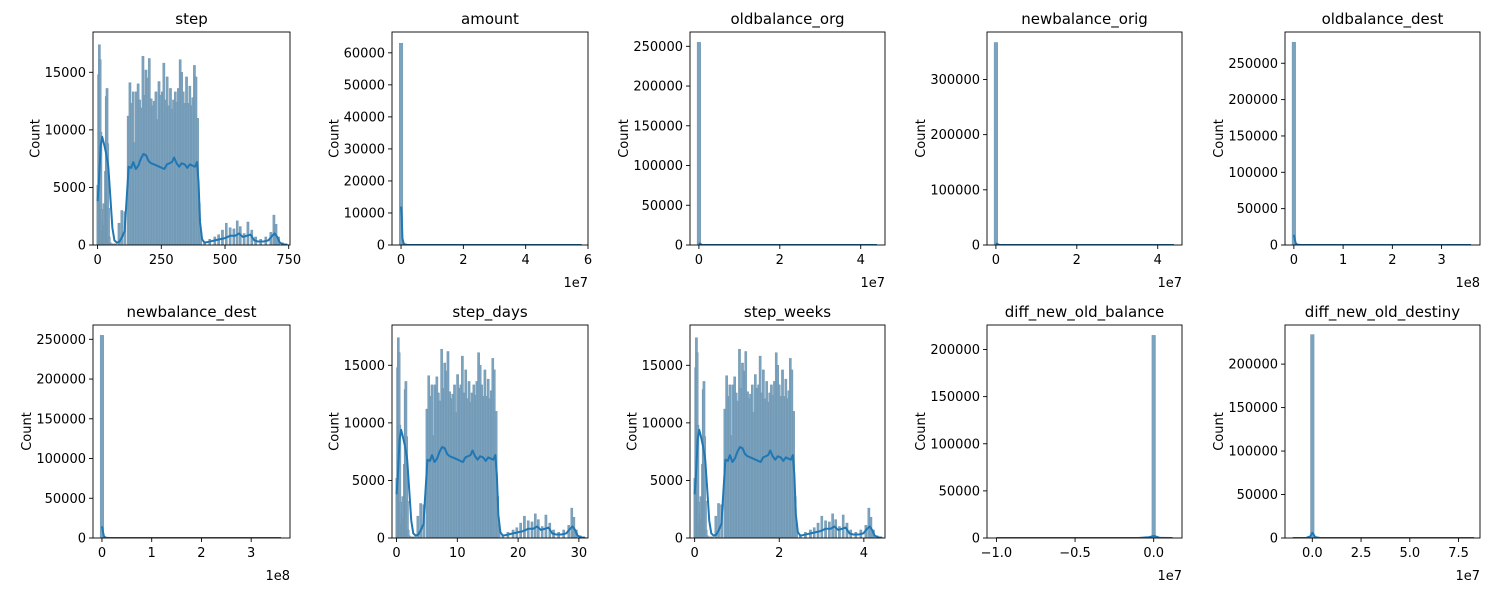 Image resolution: width=1489 pixels, height=590 pixels. I want to click on y-tick-label: 30000, so click(364, 149).